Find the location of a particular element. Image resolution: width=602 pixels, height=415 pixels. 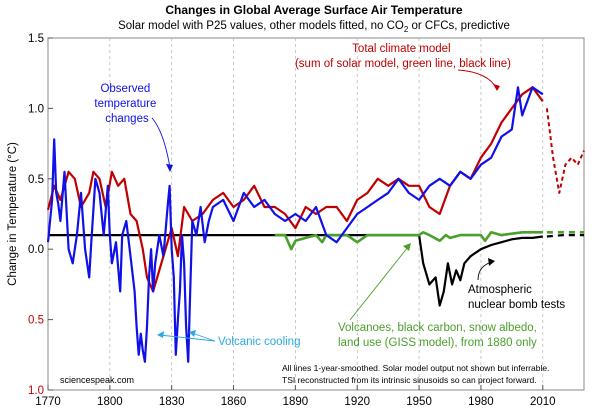

volcanic-arrow-right is located at coordinates (203, 337).